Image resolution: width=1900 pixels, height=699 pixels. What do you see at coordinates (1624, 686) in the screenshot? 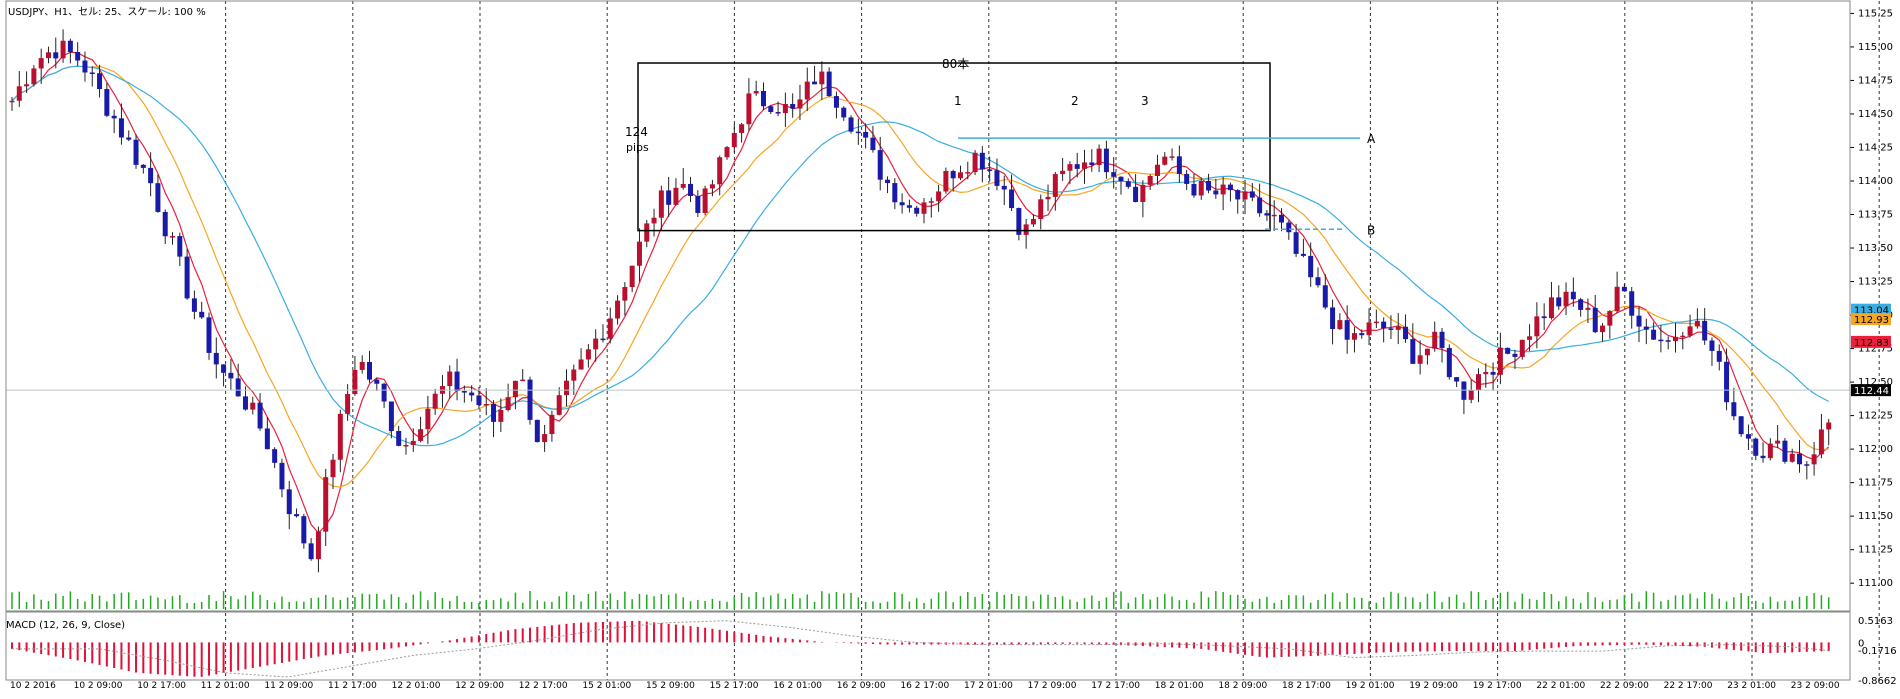
I see `time-tick-label: 22 2 09:00` at bounding box center [1624, 686].